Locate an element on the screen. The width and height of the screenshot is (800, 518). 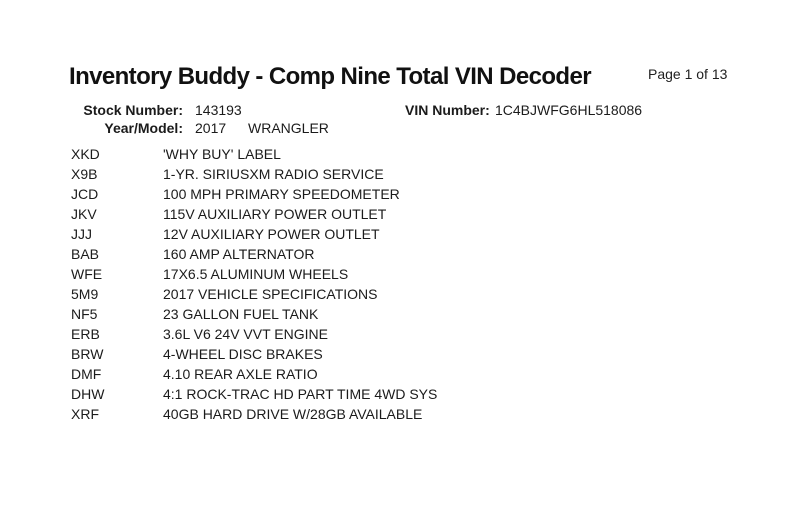
option-row: XRF 40GB HARD DRIVE W/28GB AVAILABLE is located at coordinates (400, 414).